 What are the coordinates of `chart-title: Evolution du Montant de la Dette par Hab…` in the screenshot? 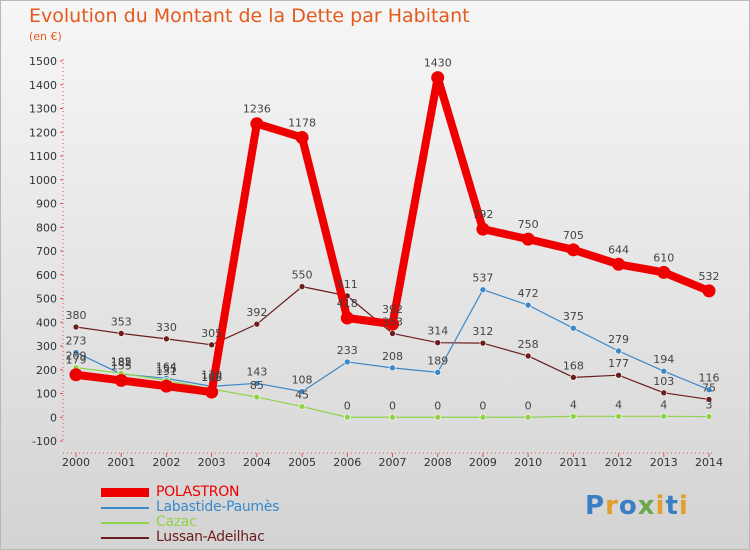 It's located at (249, 16).